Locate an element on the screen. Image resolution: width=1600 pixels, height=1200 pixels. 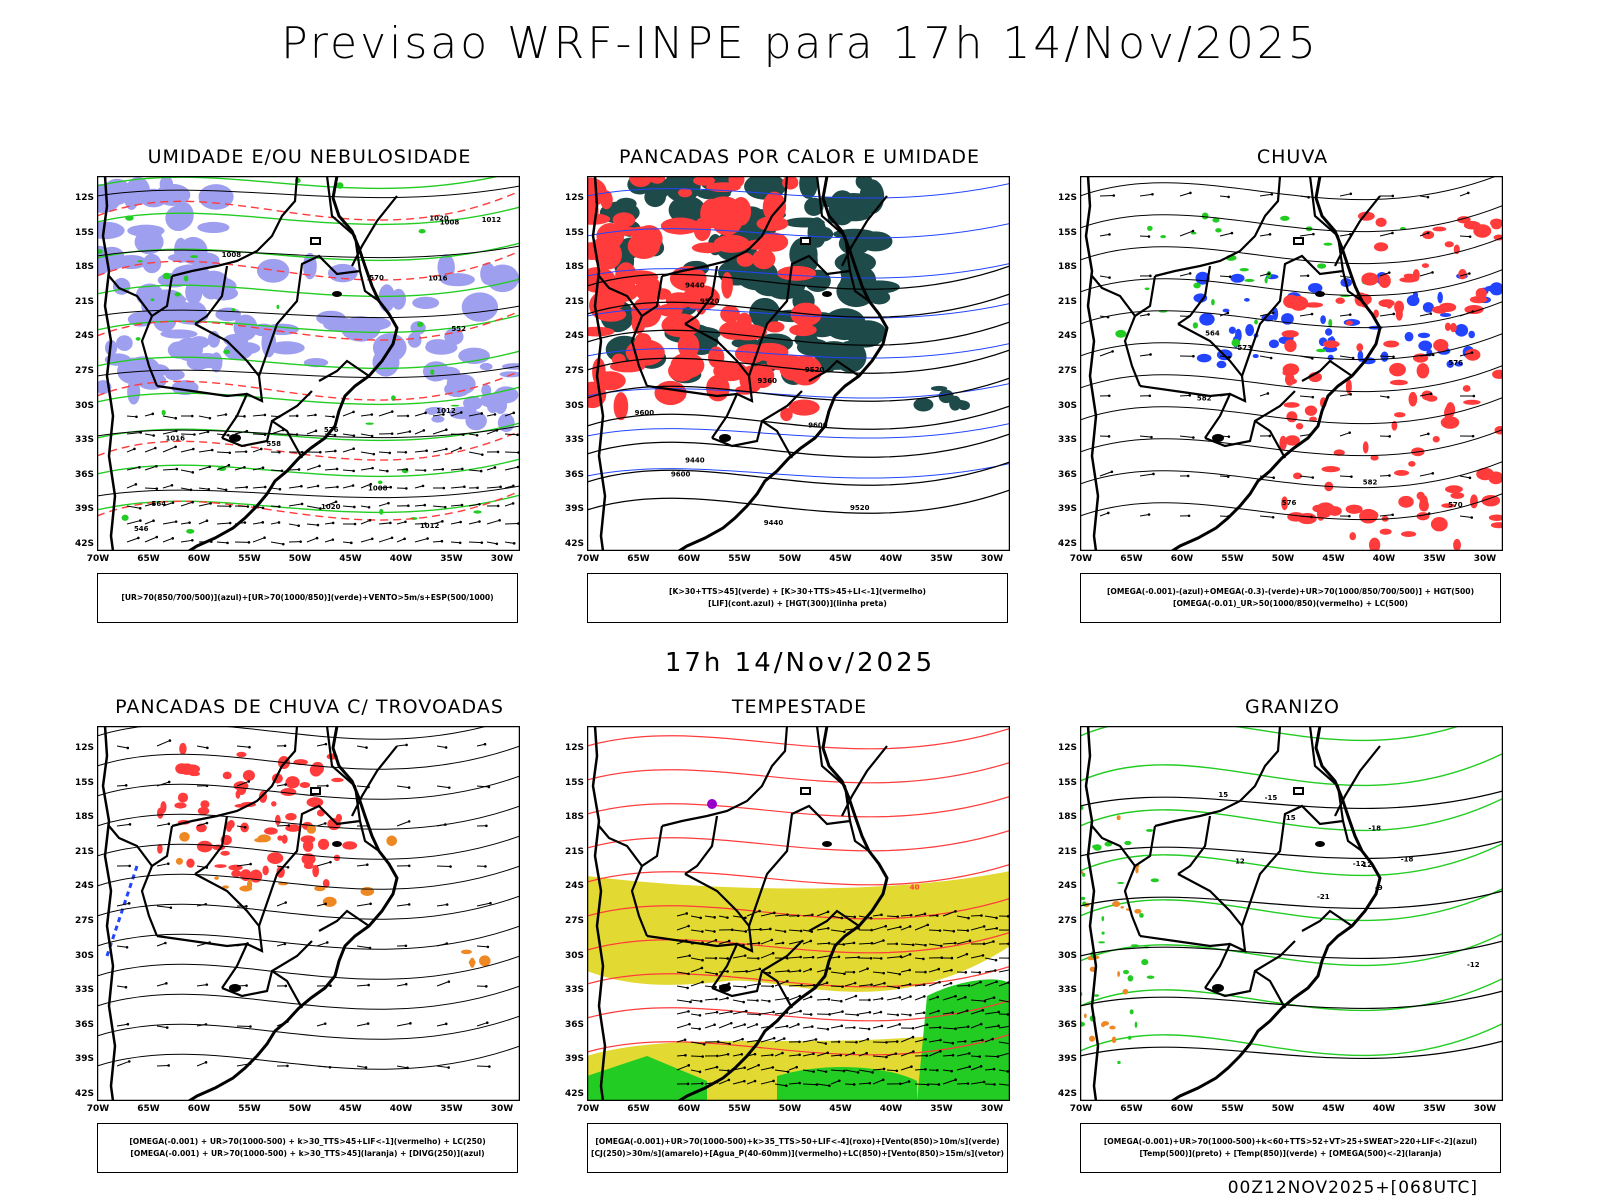
map-canvas is located at coordinates (308, 913).